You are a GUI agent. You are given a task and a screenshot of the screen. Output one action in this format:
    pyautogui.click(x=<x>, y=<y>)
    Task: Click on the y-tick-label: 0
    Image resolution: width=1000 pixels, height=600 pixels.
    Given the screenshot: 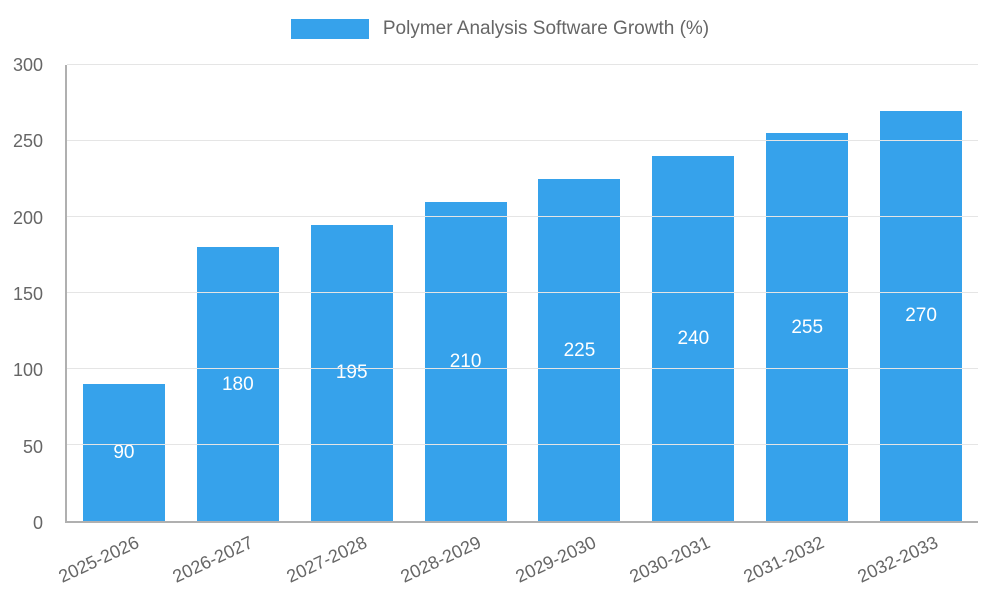 What is the action you would take?
    pyautogui.click(x=37, y=523)
    